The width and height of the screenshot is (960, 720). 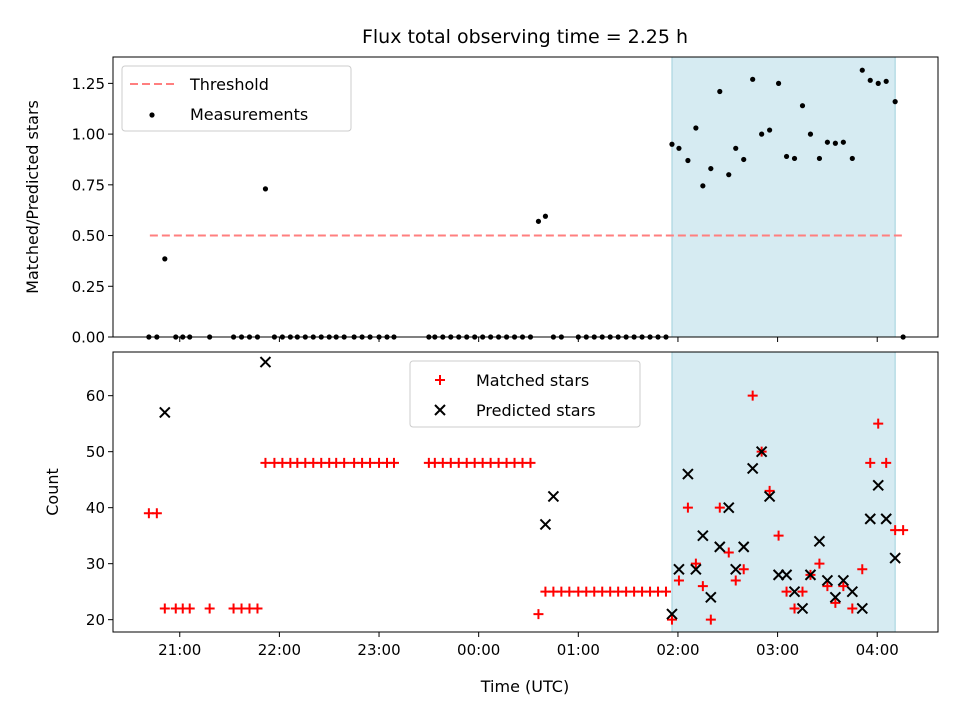 I want to click on legend-top: Threshold Measurements, so click(x=236, y=98).